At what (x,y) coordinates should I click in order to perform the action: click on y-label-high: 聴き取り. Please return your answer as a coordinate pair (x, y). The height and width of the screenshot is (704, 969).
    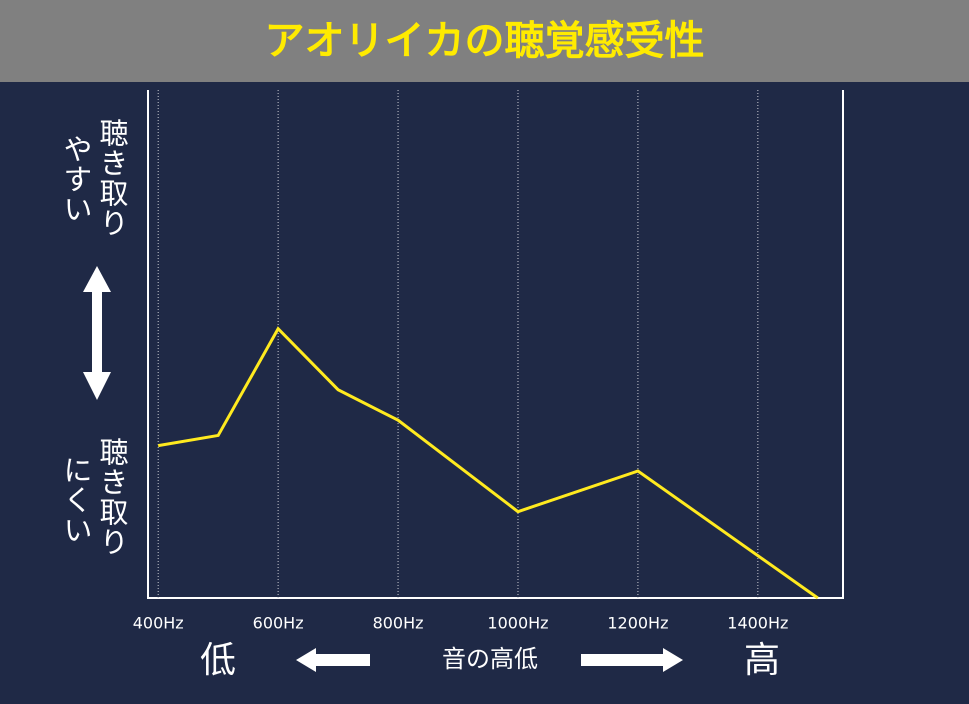
    Looking at the image, I should click on (112, 178).